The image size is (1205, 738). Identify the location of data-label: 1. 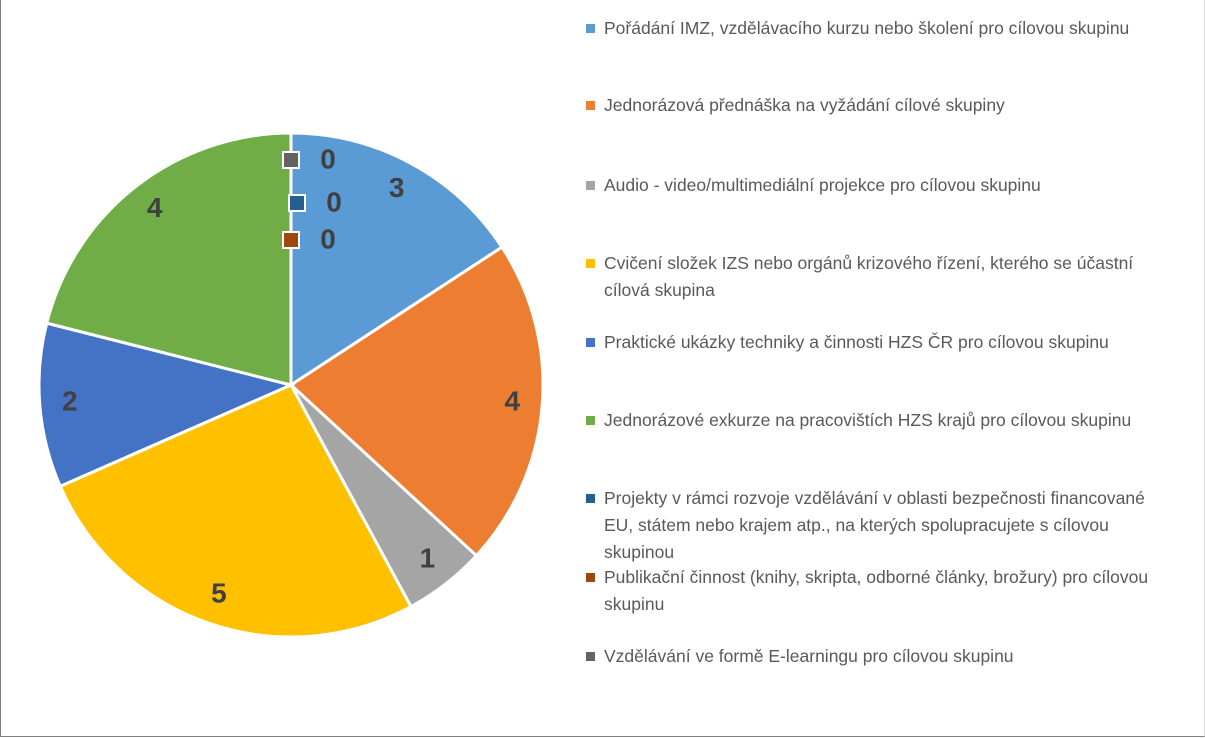
(428, 558).